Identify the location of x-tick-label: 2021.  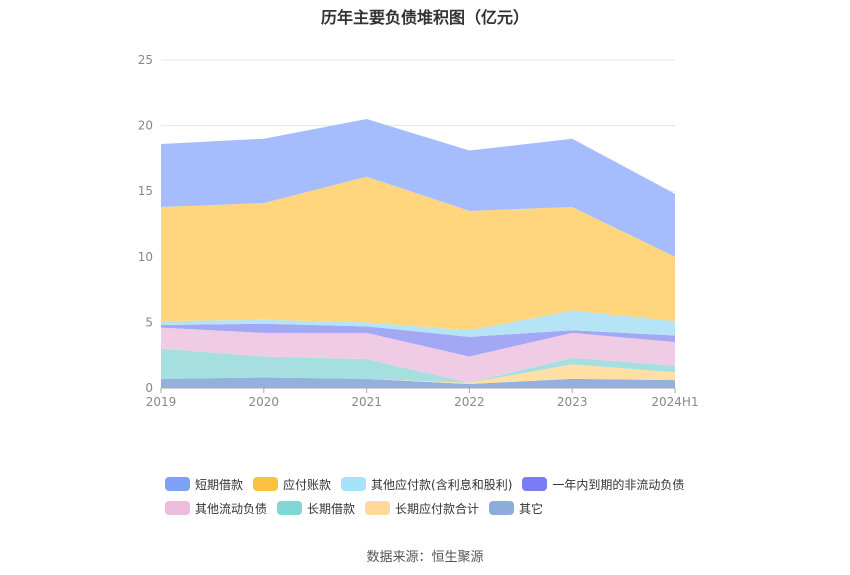
(366, 402).